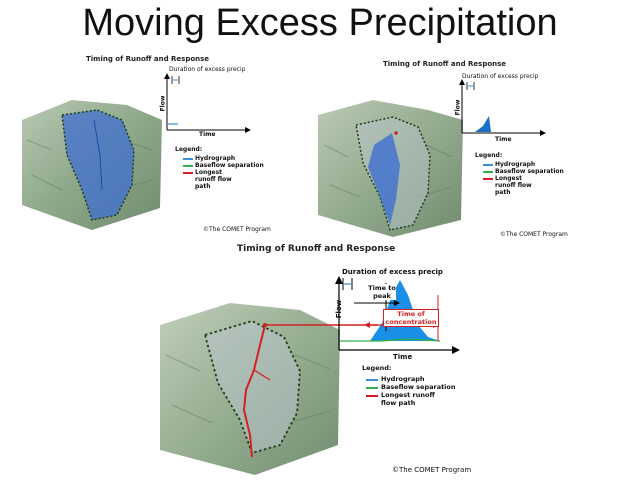 This screenshot has width=640, height=480. I want to click on panel-2-hydrograph-plot, so click(502, 107).